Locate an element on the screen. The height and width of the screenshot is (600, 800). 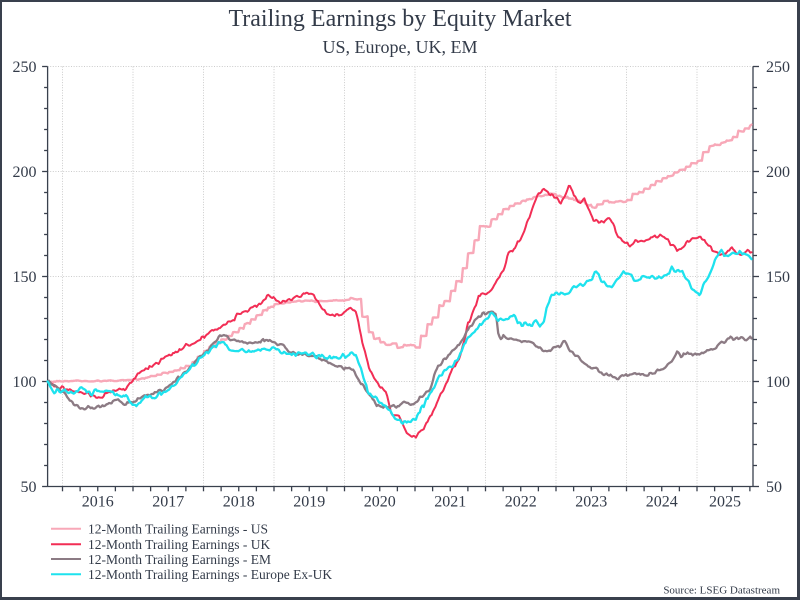
svg-text: 2017 is located at coordinates (168, 501).